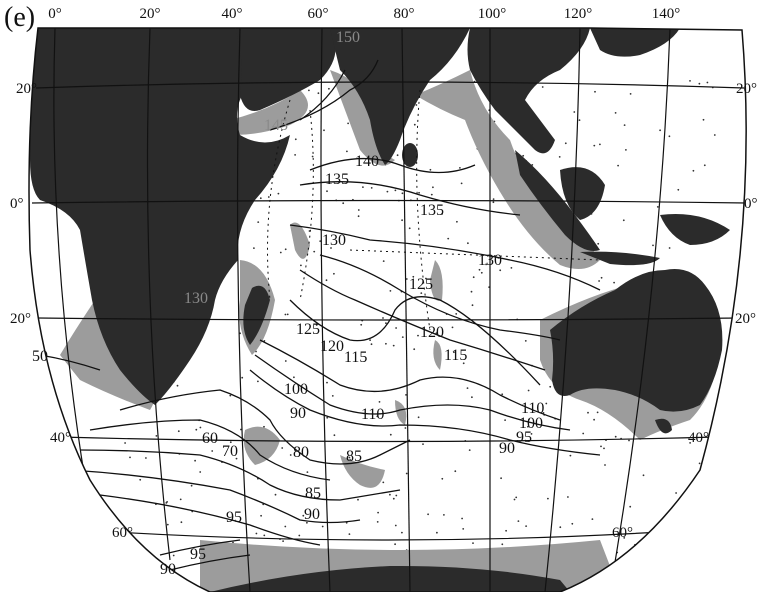 Image resolution: width=766 pixels, height=592 pixels. Describe the element at coordinates (285, 69) in the screenshot. I see `arabia-landmass` at that location.